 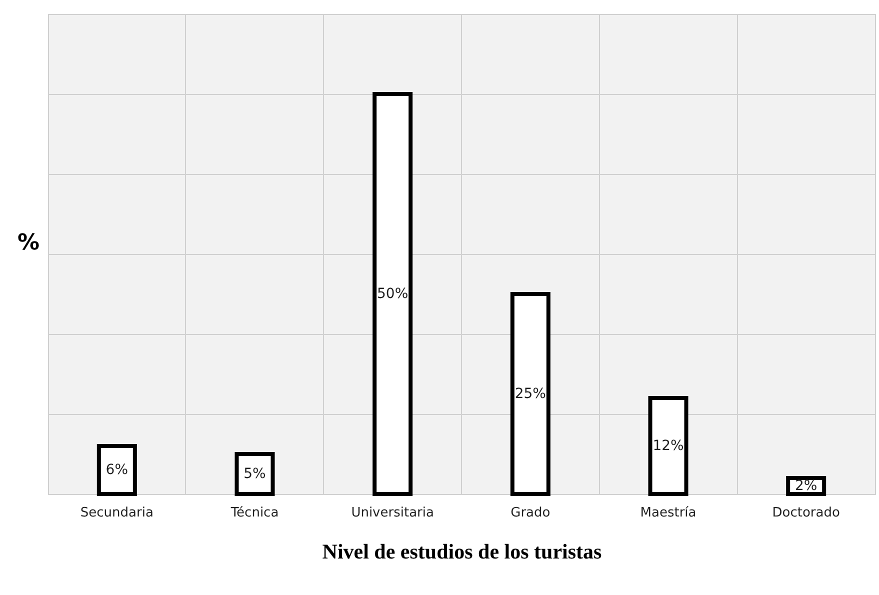 I want to click on x-tick-label: Maestría, so click(x=668, y=513).